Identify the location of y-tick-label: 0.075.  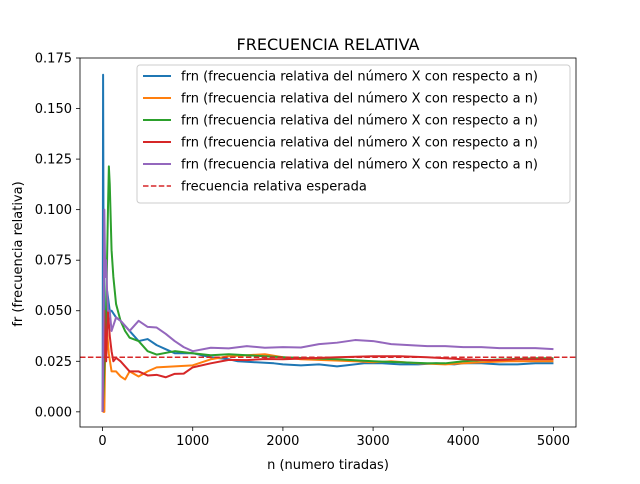
(53, 261).